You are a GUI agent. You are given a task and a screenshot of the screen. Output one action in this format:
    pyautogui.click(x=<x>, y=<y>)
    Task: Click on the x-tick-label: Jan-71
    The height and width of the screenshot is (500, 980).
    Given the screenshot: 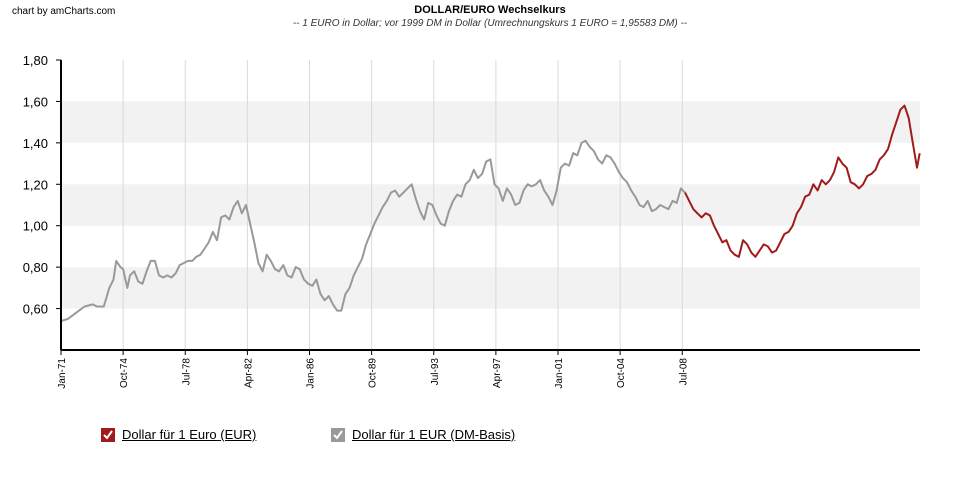 What is the action you would take?
    pyautogui.click(x=62, y=373)
    